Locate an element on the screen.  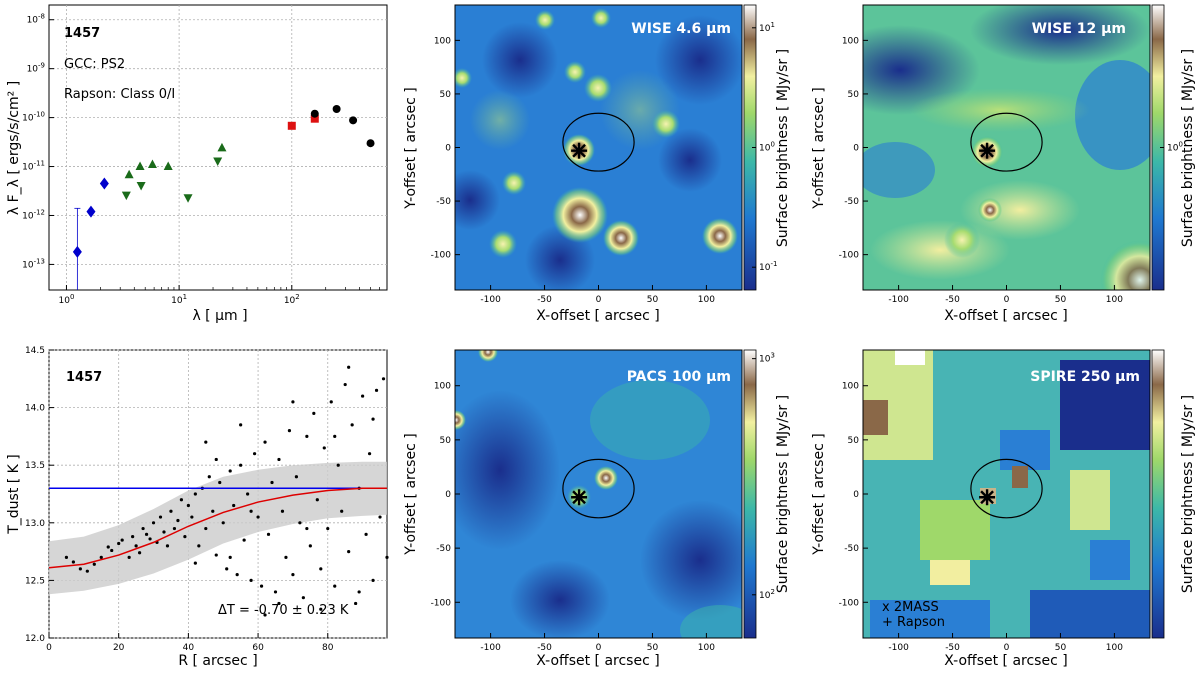
wise12-xtick-label: 100 is located at coordinates (1114, 300).